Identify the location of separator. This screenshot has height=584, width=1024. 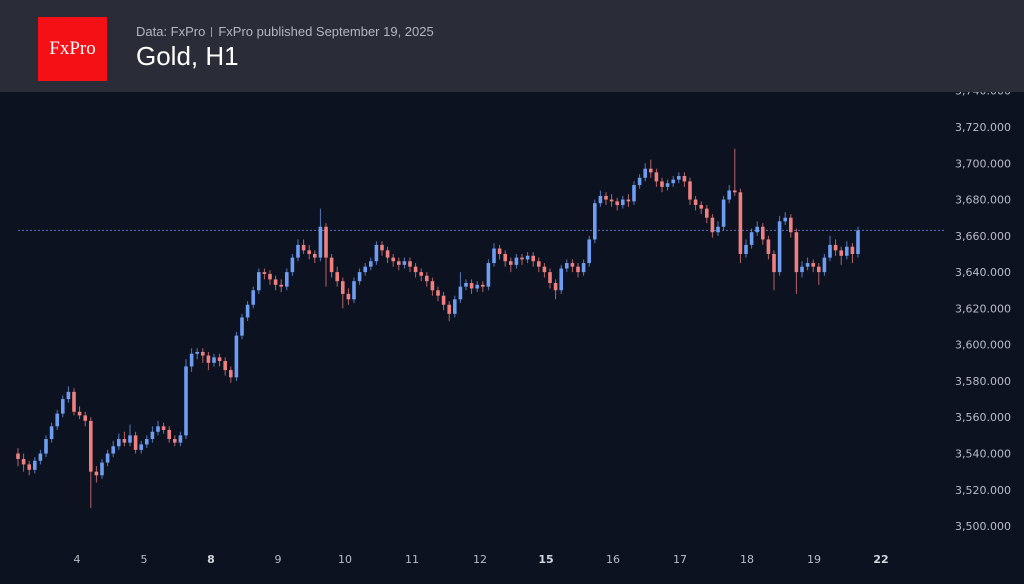
(212, 32).